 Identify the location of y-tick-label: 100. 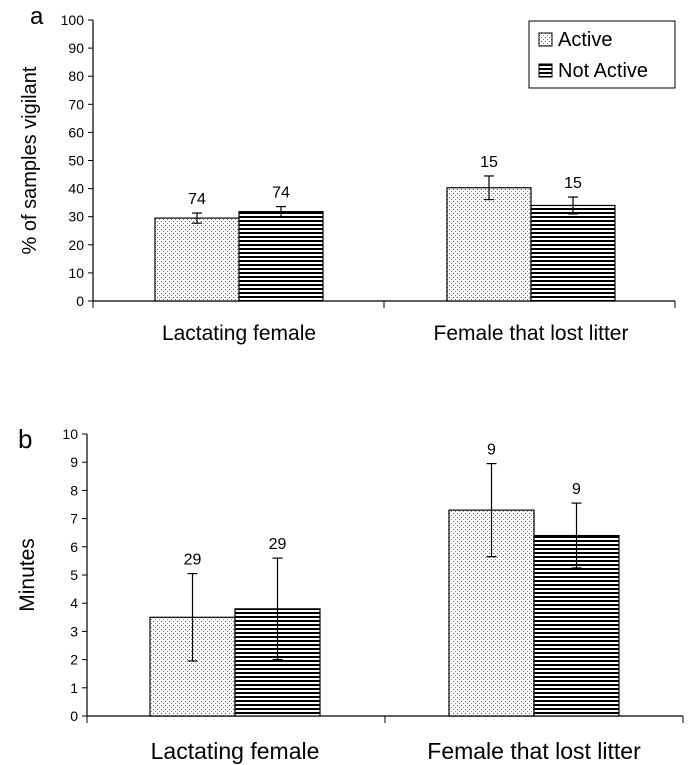
(73, 20).